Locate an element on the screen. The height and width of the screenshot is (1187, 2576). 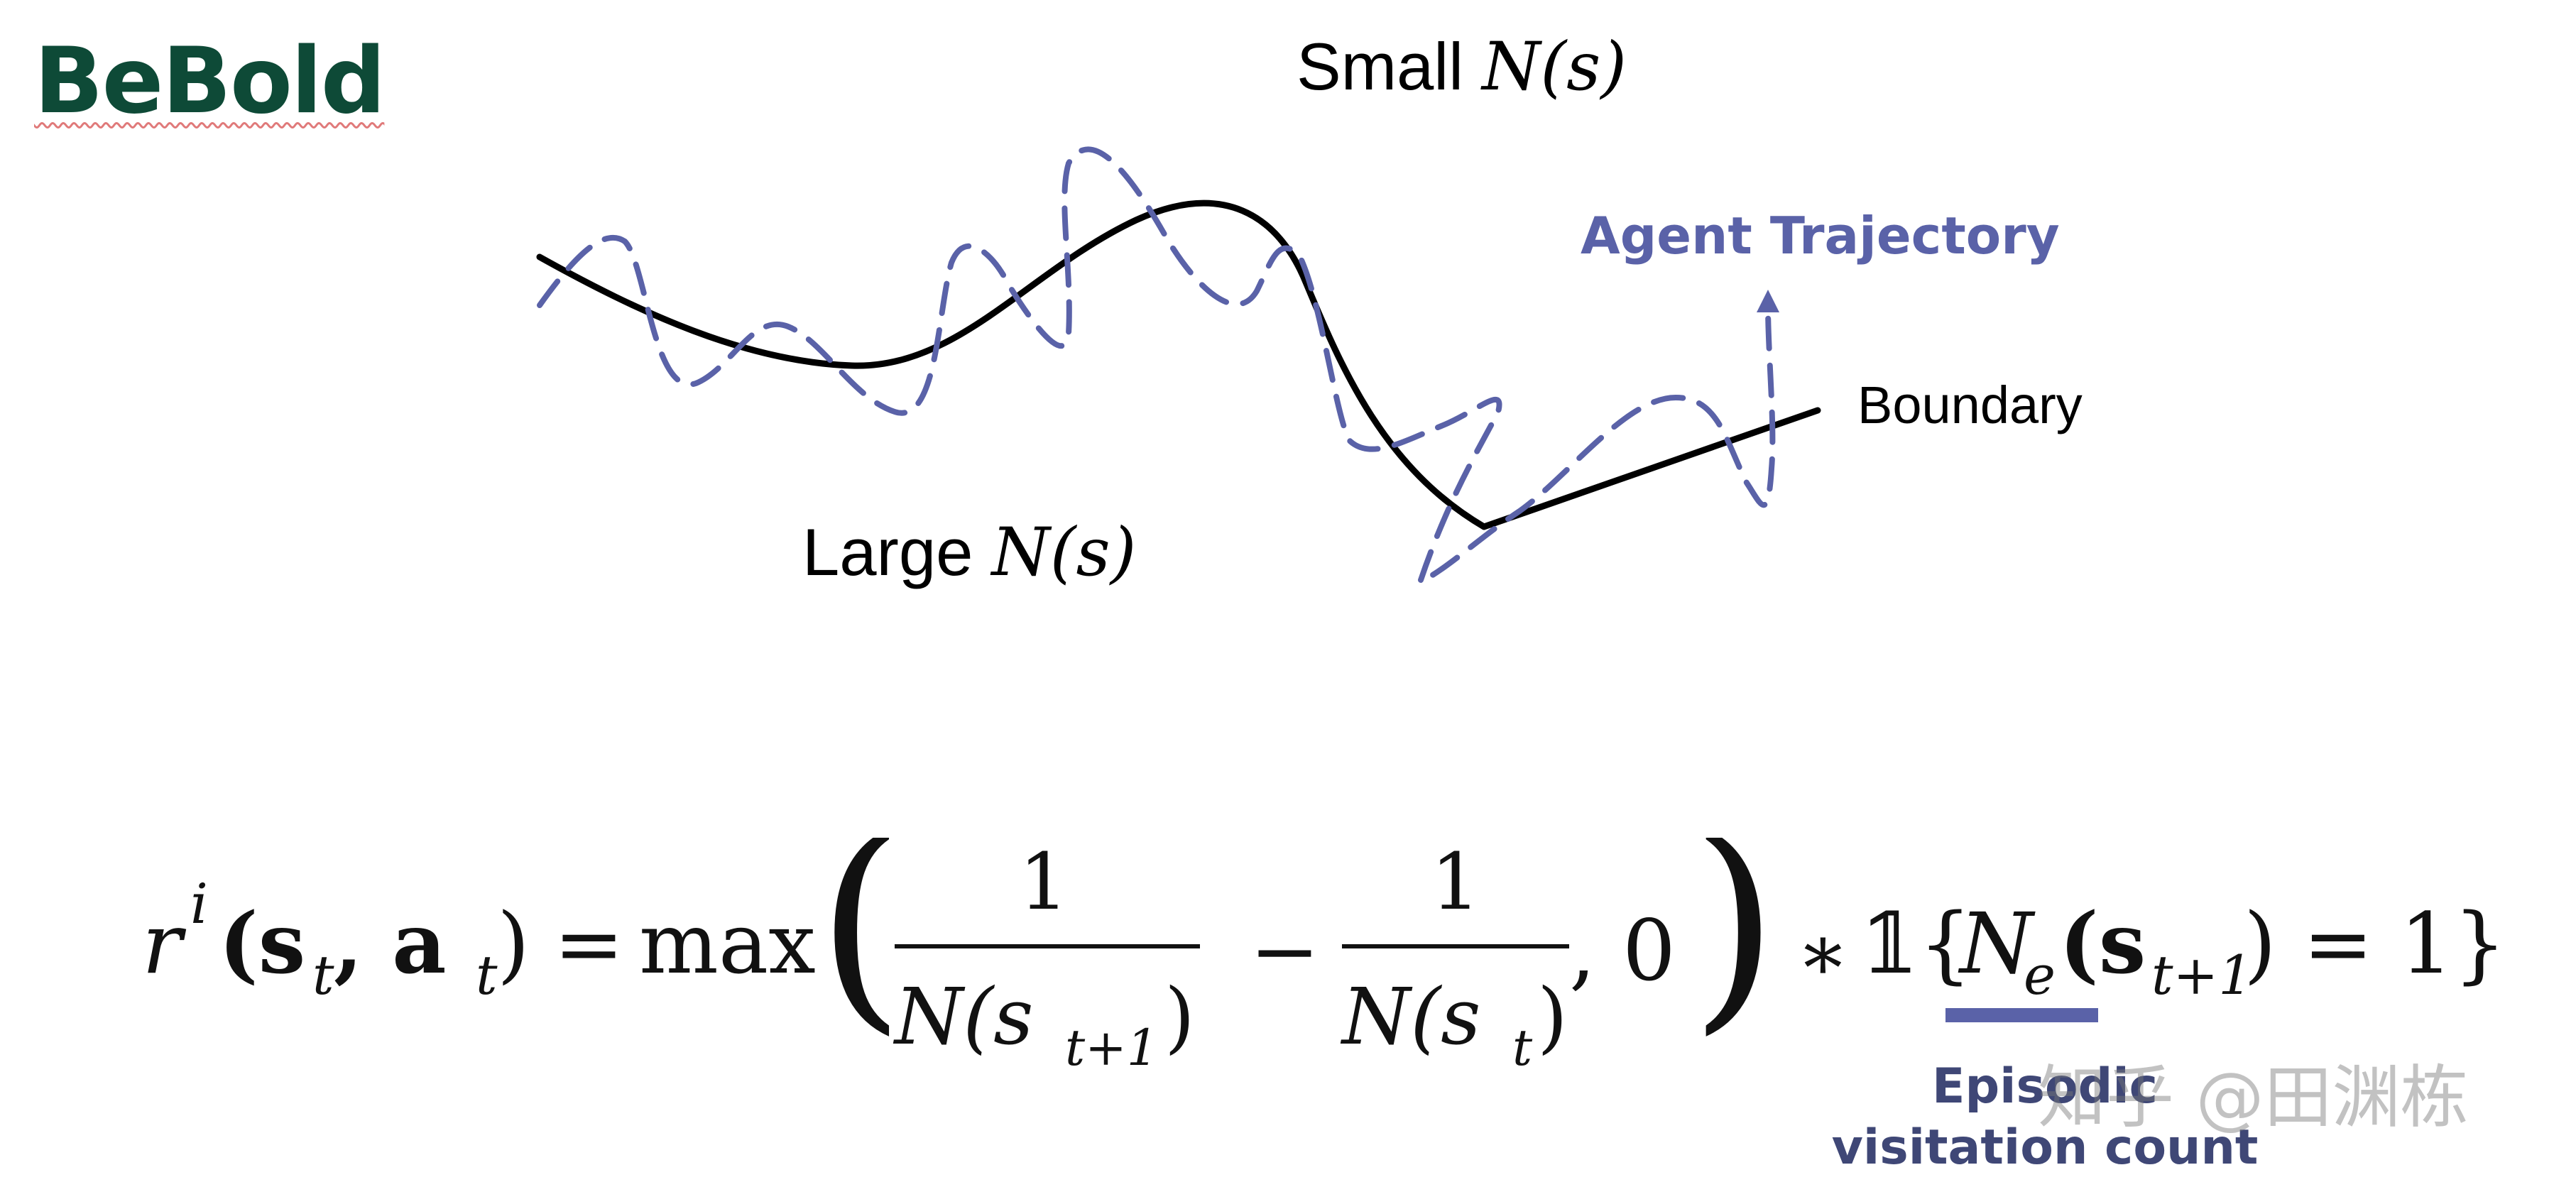
formula-frac2-den-sub: t is located at coordinates (1522, 1048).